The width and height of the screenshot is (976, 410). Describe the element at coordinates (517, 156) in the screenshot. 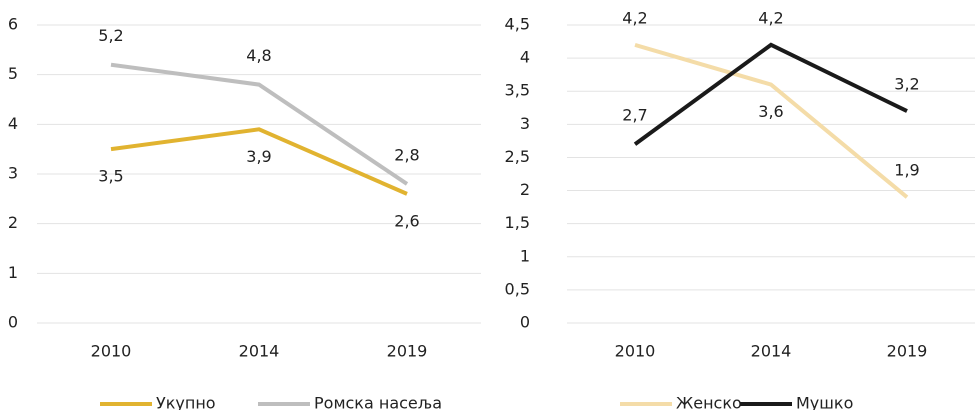

I see `y-tick-label: 2,5` at that location.